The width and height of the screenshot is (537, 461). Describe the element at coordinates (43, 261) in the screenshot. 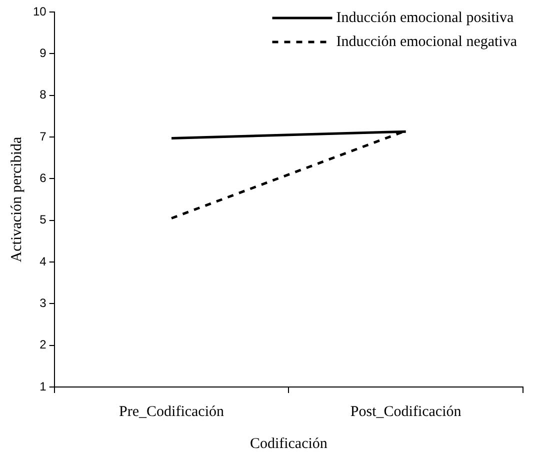

I see `y-tick-label: 4` at that location.